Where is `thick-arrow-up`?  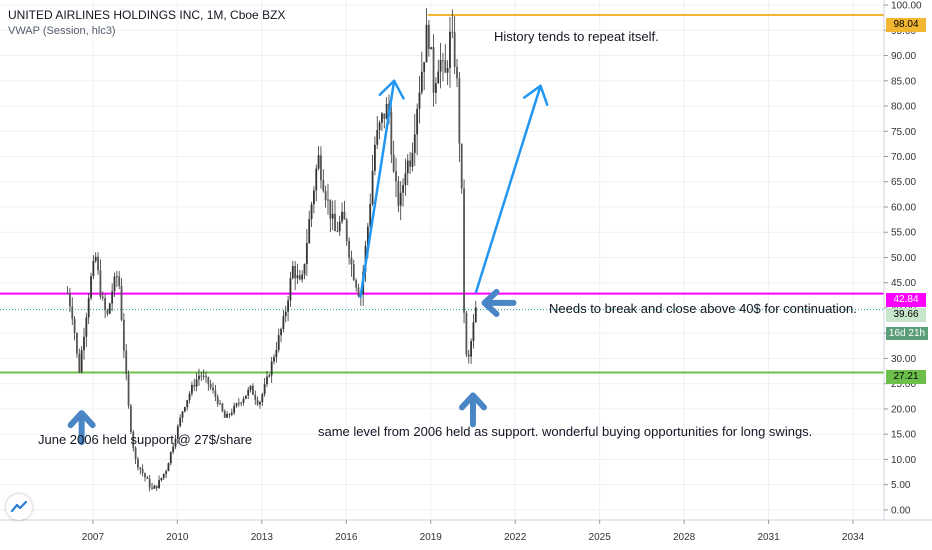
thick-arrow-up is located at coordinates (81, 428).